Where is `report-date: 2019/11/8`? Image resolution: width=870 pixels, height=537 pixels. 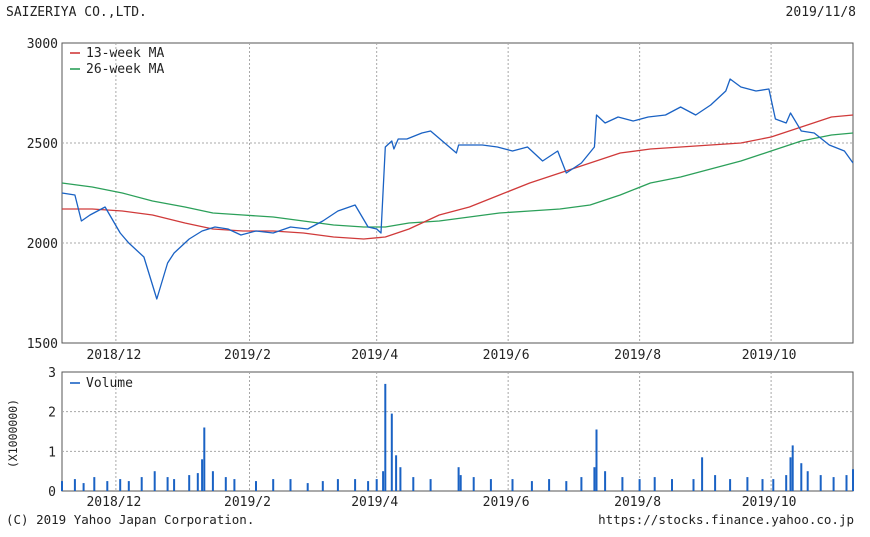 report-date: 2019/11/8 is located at coordinates (820, 12).